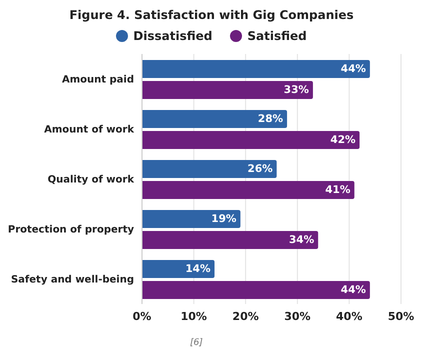  What do you see at coordinates (271, 119) in the screenshot?
I see `data-label: 28%` at bounding box center [271, 119].